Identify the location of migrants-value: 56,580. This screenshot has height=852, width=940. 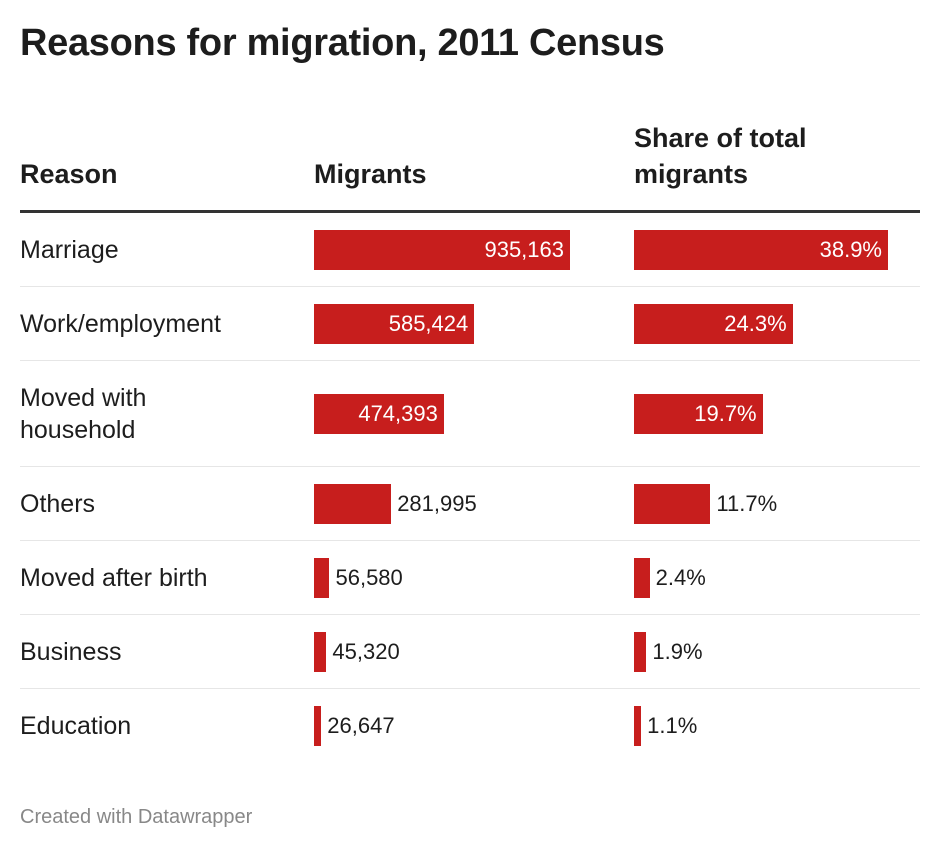
(369, 577).